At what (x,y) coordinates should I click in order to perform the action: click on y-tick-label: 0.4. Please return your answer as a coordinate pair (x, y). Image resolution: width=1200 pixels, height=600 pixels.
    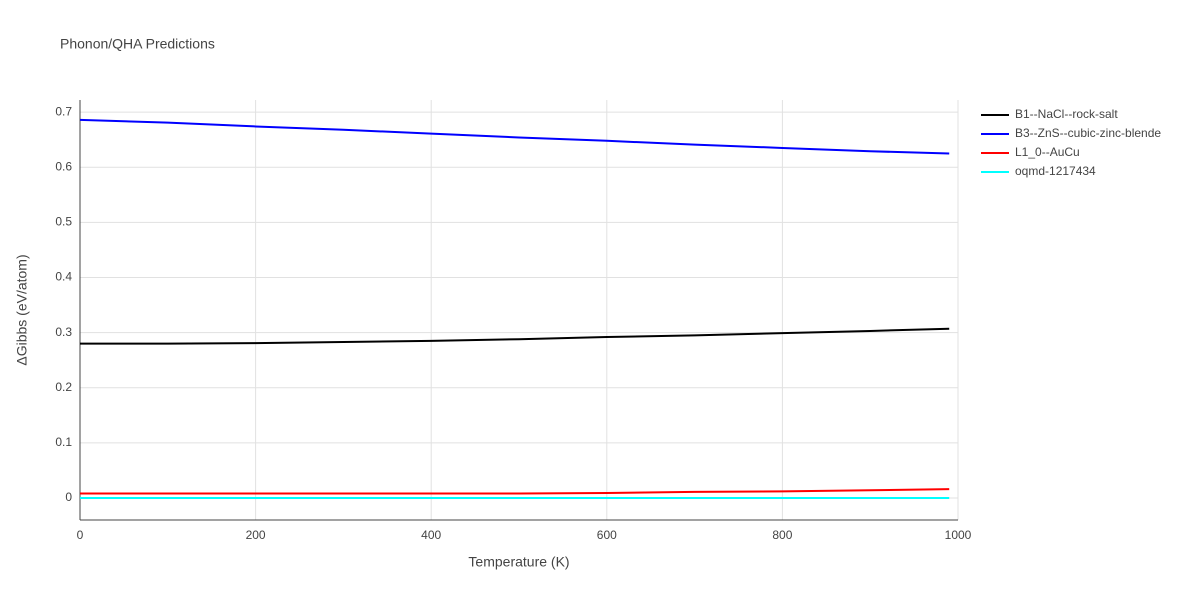
    Looking at the image, I should click on (63, 277).